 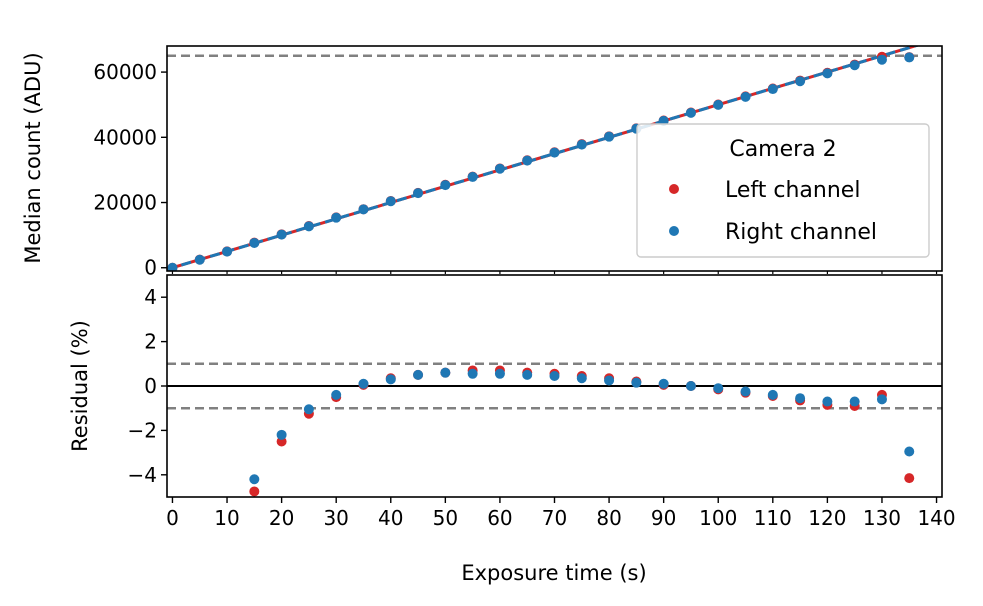 What do you see at coordinates (936, 518) in the screenshot?
I see `x-tick-label: 140` at bounding box center [936, 518].